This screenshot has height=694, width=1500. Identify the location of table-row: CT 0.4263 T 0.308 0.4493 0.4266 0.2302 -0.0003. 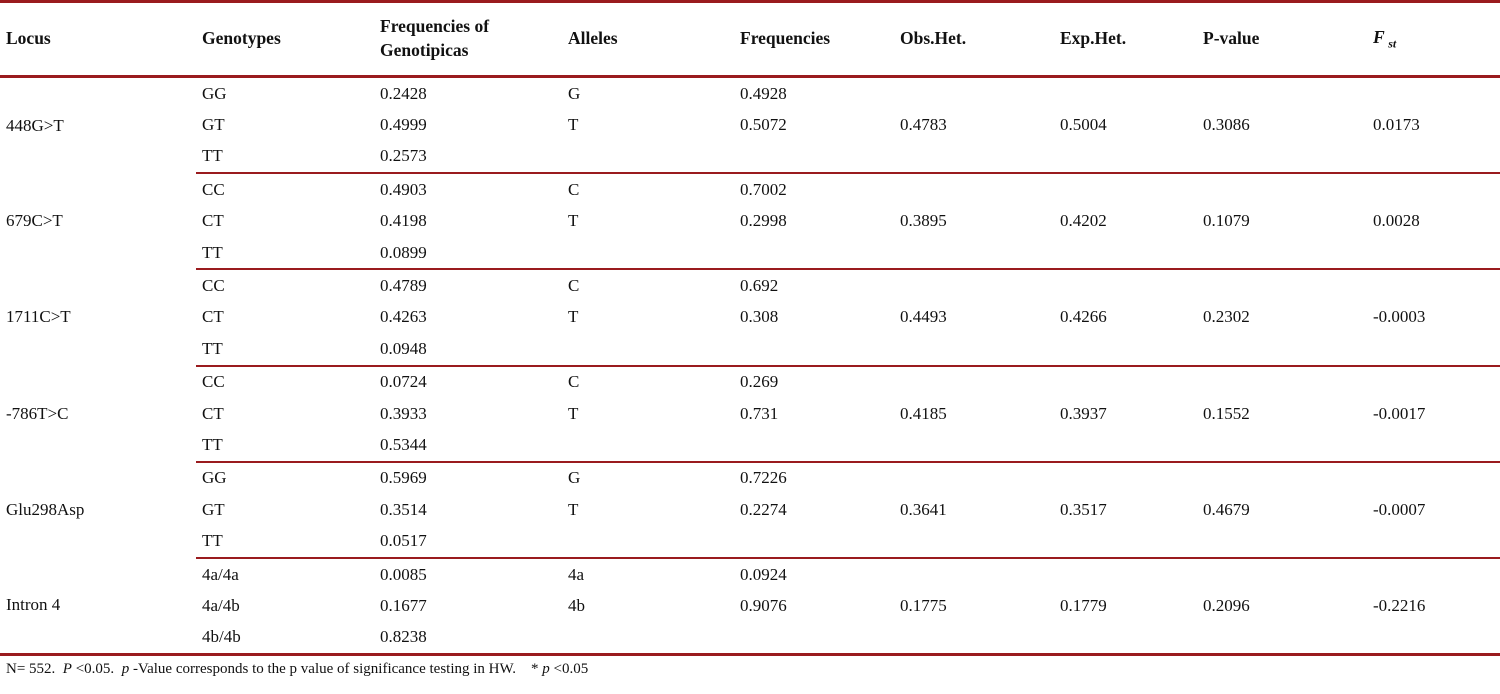
(750, 317).